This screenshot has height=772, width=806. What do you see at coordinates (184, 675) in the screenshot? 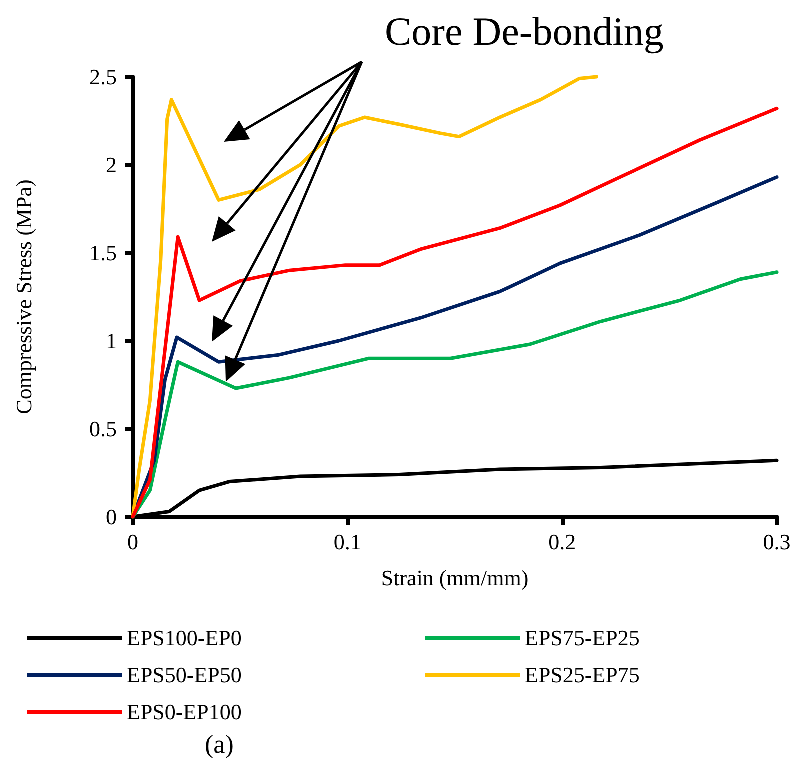
I see `legend-label: EPS50-EP50` at bounding box center [184, 675].